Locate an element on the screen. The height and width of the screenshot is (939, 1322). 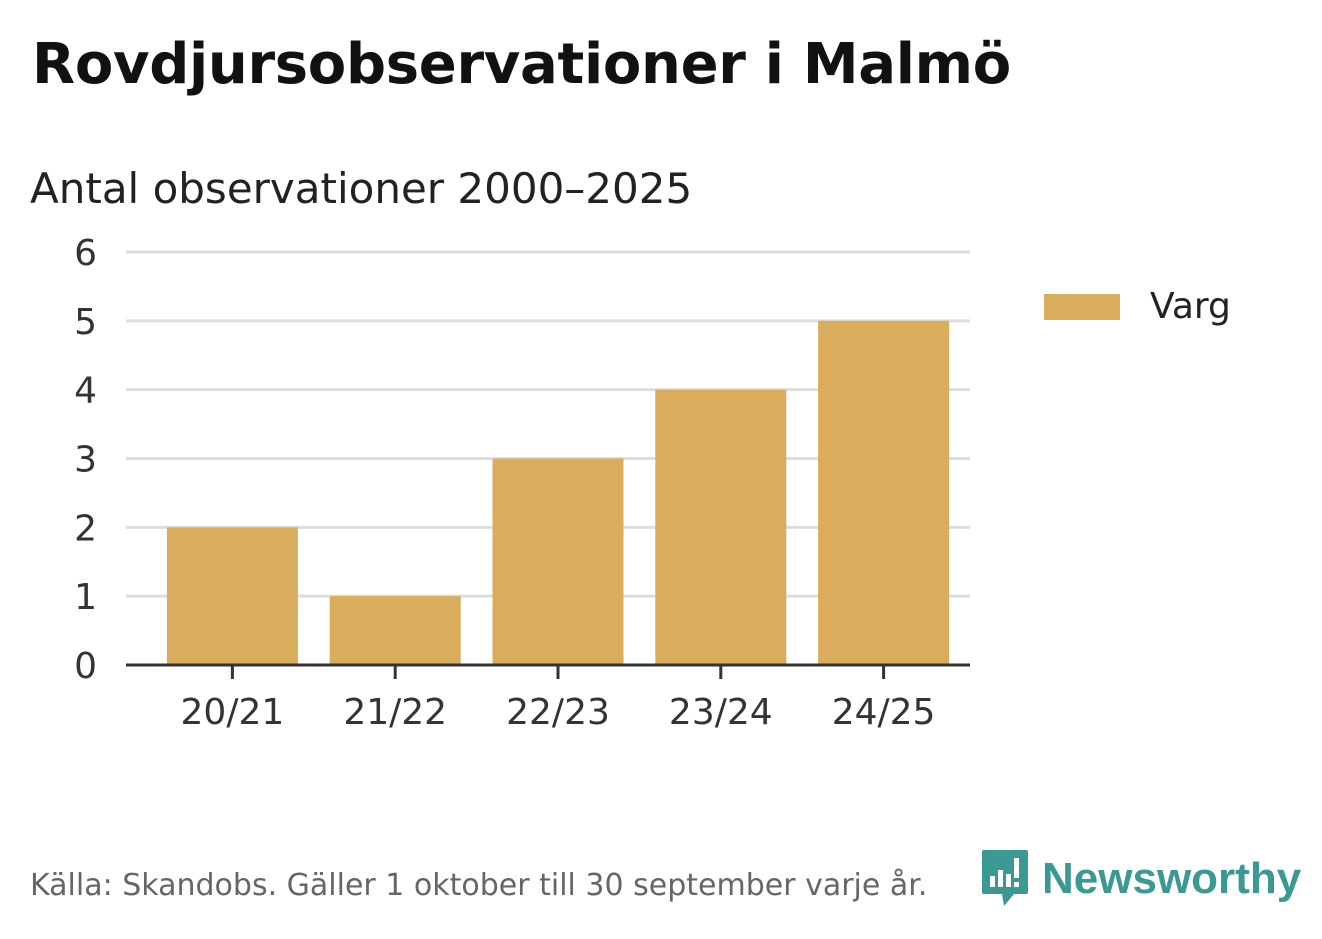
y-tick-label: 6 is located at coordinates (85, 253).